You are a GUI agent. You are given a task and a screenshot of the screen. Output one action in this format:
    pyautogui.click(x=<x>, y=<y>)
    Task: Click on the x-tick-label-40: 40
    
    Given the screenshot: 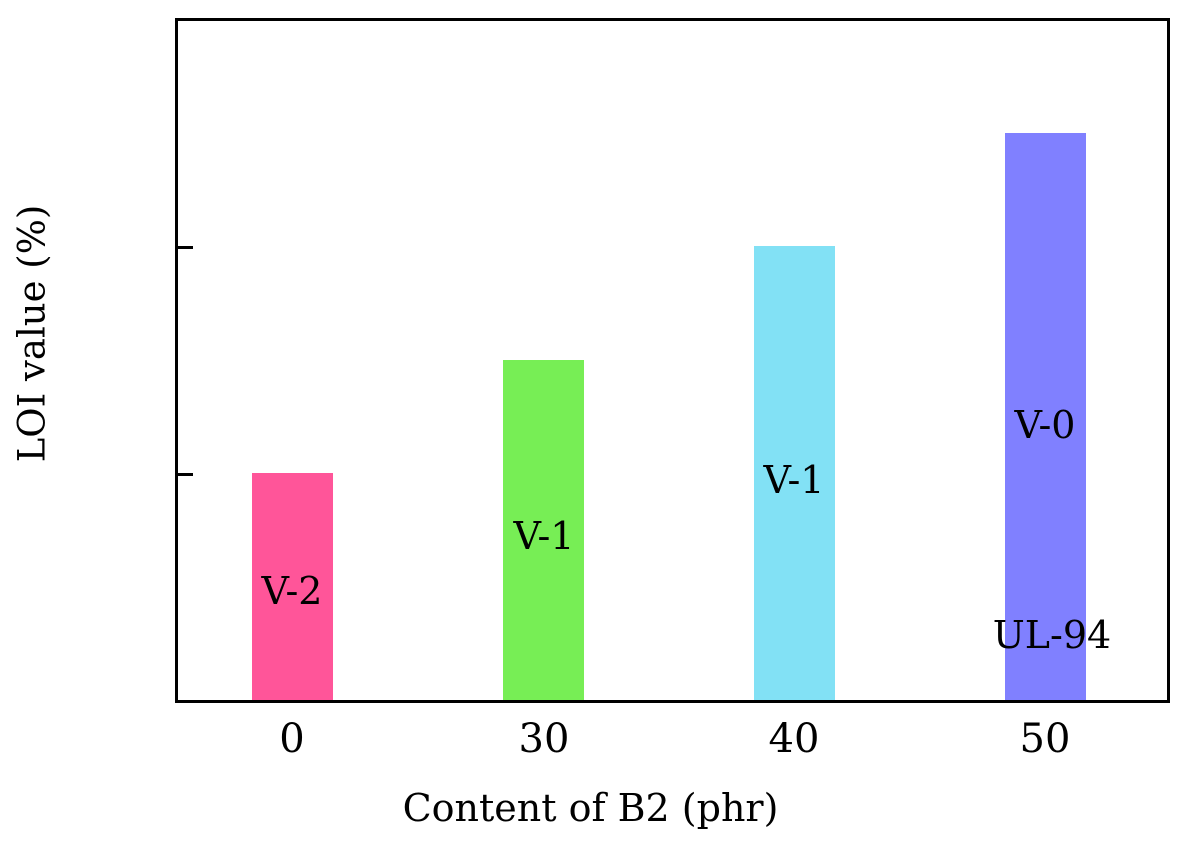 What is the action you would take?
    pyautogui.click(x=794, y=739)
    